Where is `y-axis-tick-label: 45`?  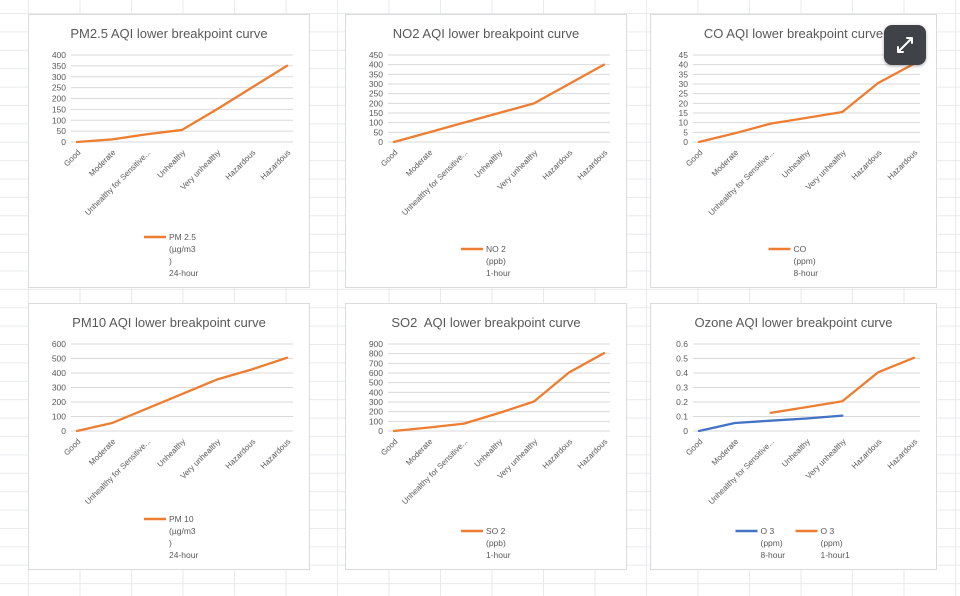 y-axis-tick-label: 45 is located at coordinates (684, 55).